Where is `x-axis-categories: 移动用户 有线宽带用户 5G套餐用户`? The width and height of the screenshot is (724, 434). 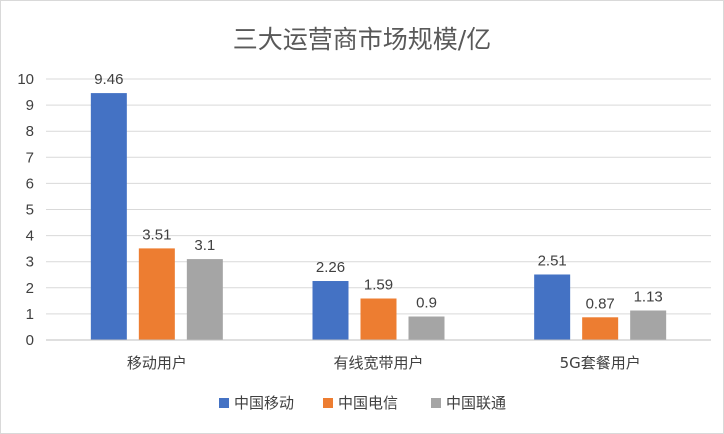
x-axis-categories: 移动用户 有线宽带用户 5G套餐用户 is located at coordinates (384, 363).